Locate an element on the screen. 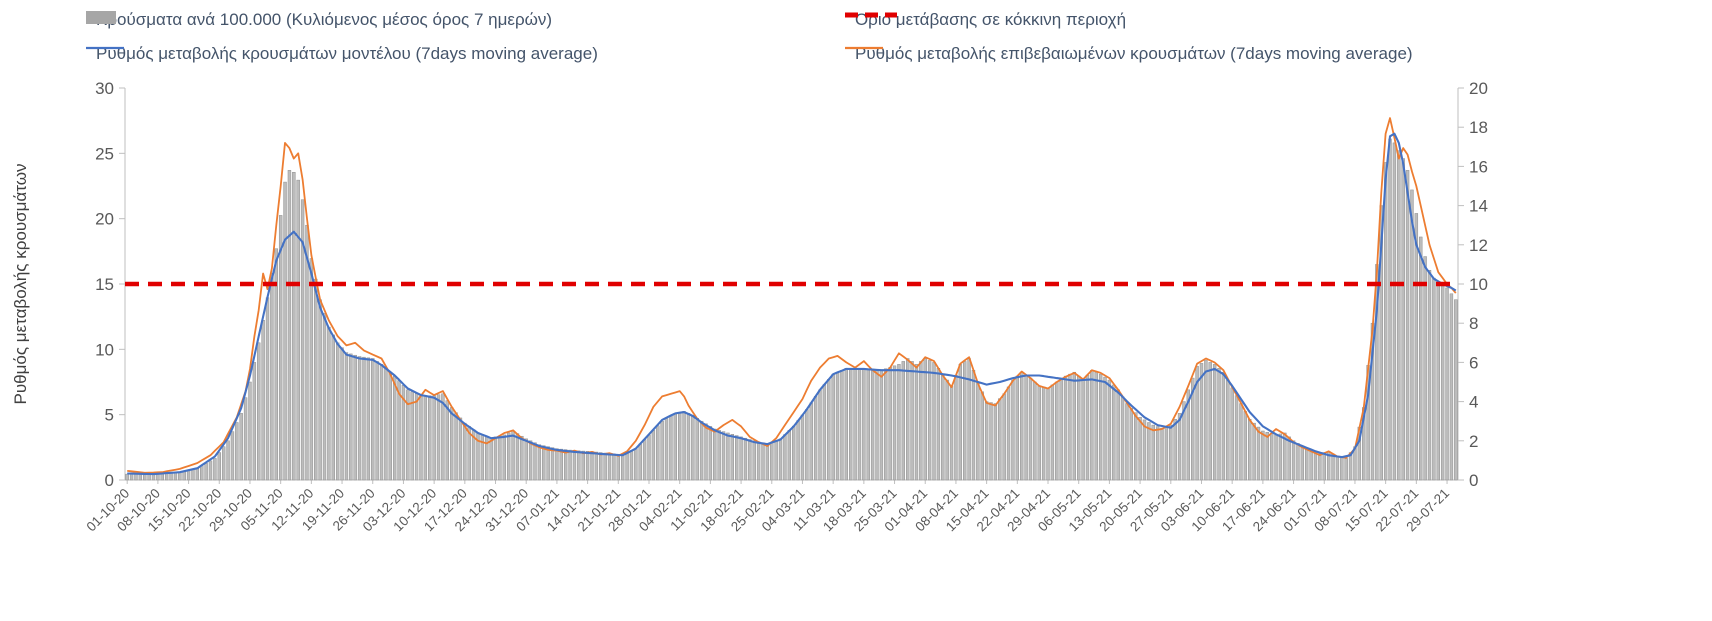  y-left-tick-label: 5 is located at coordinates (109, 415).